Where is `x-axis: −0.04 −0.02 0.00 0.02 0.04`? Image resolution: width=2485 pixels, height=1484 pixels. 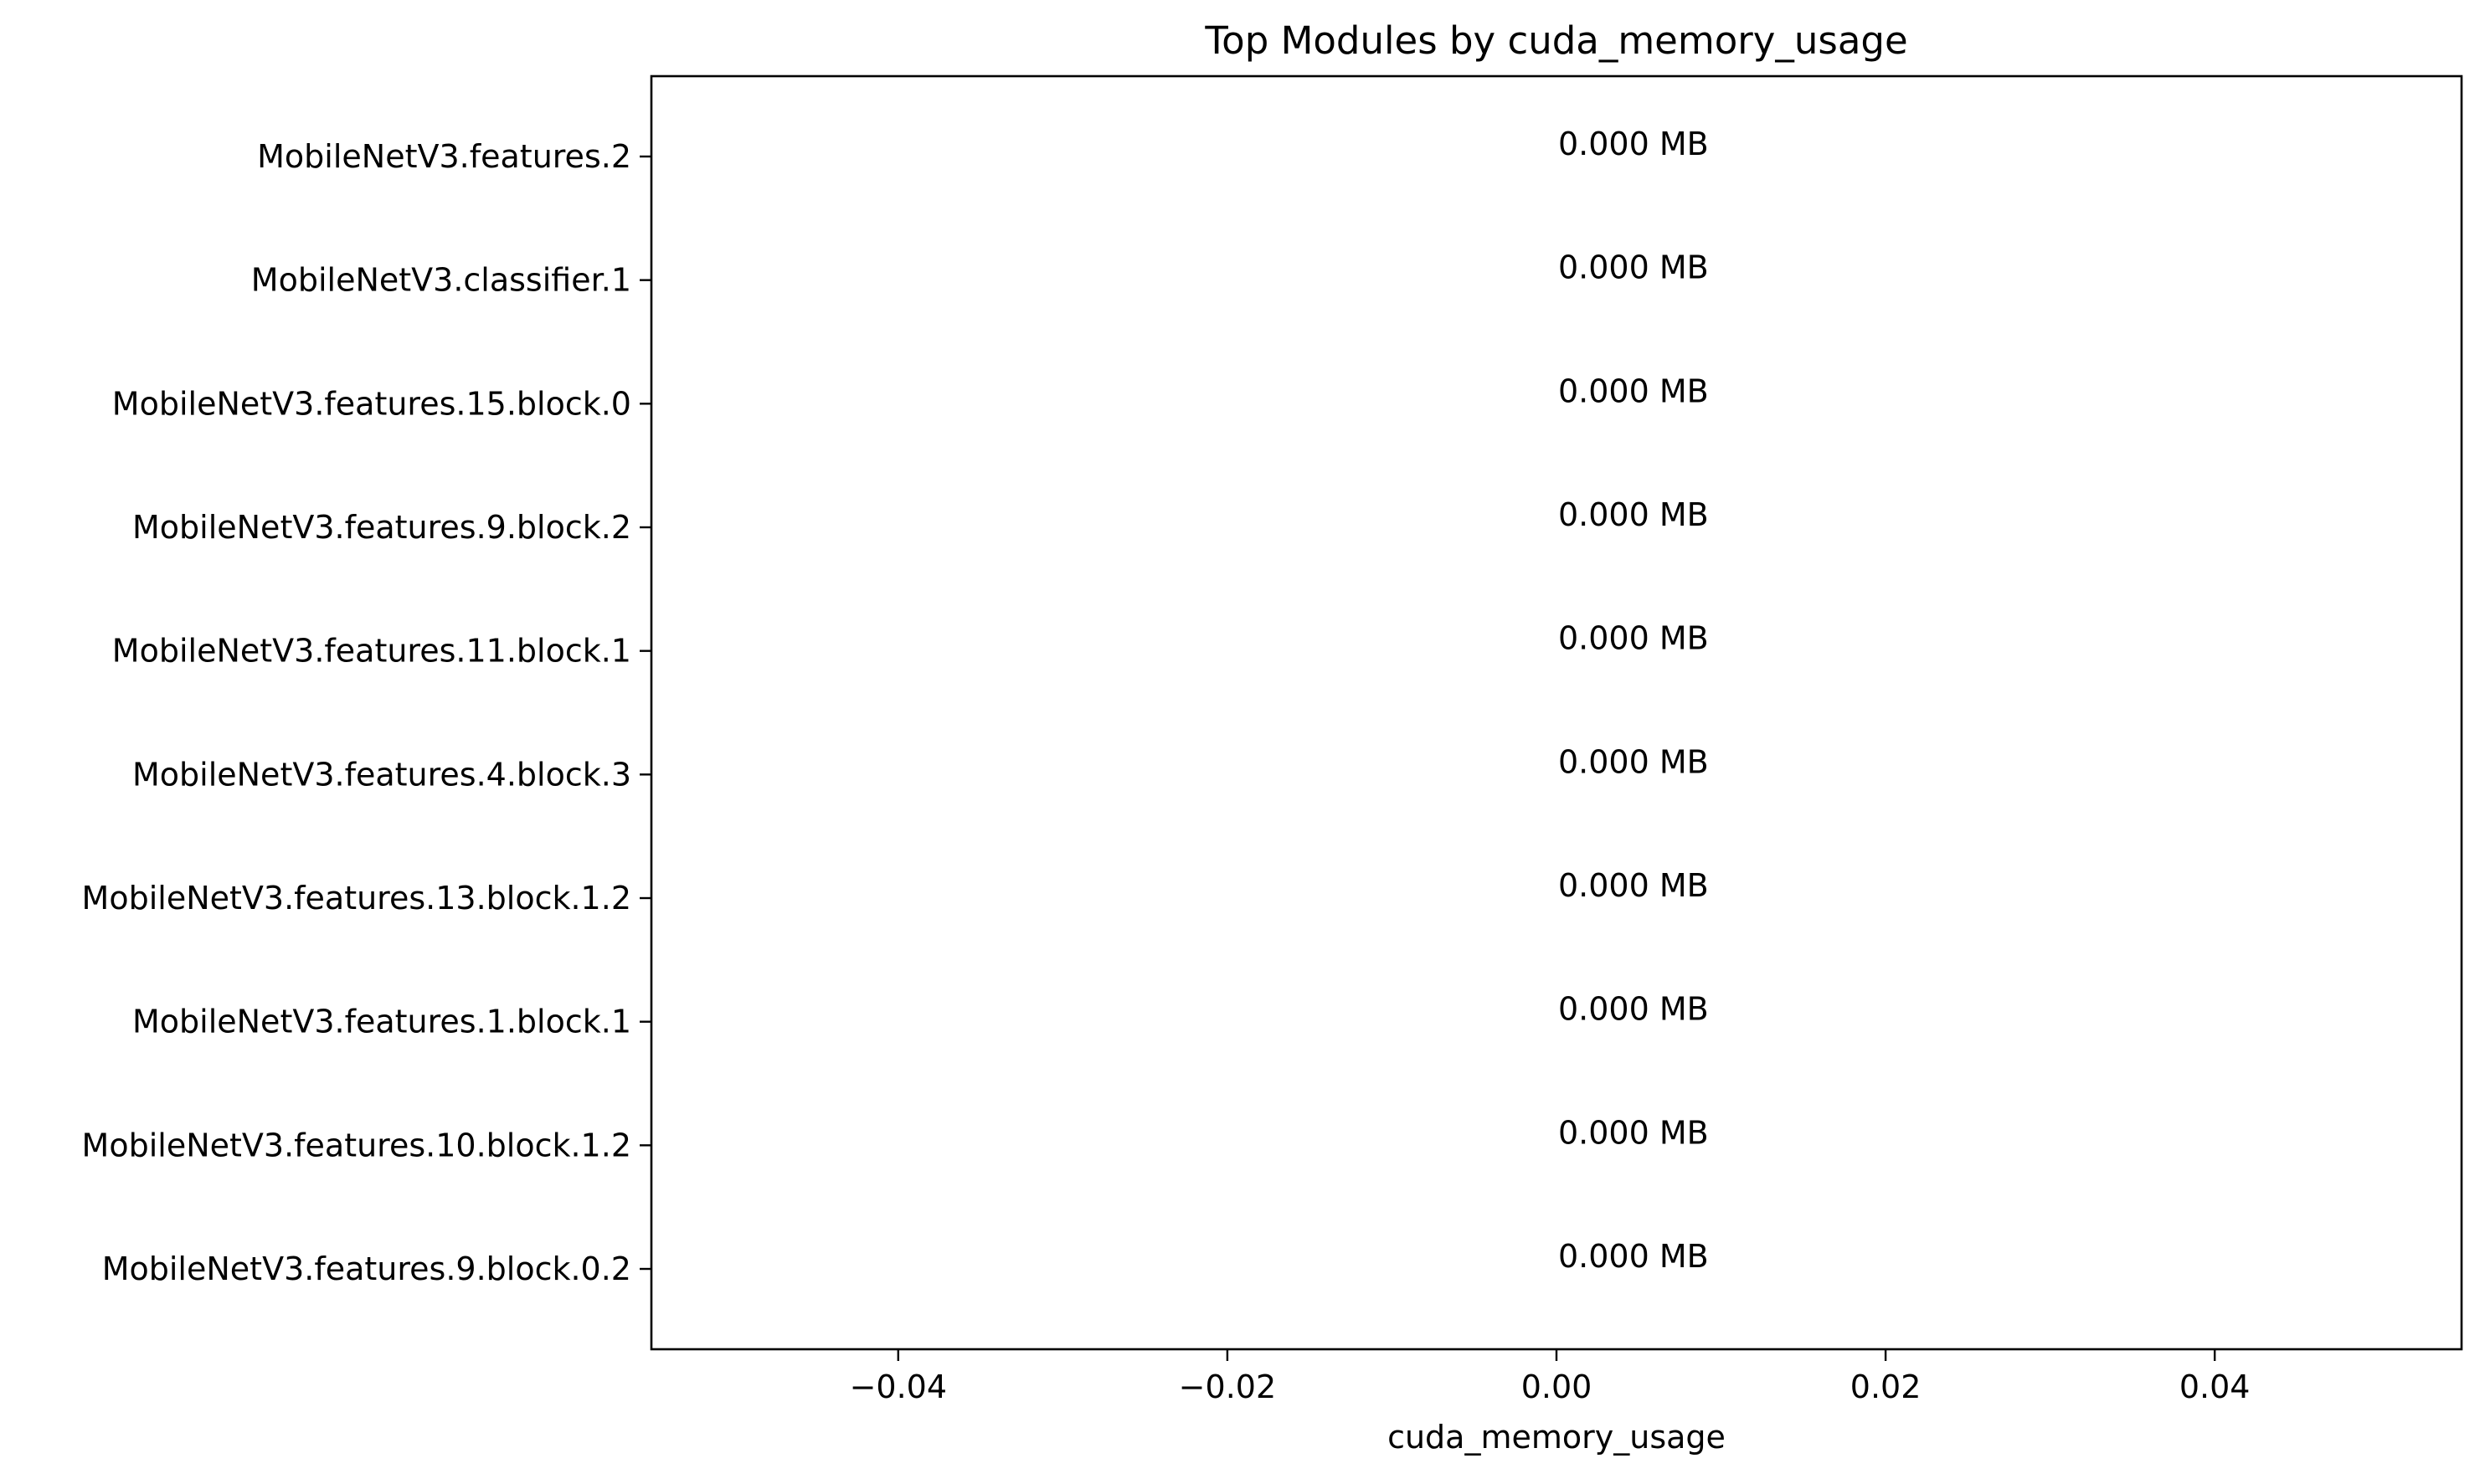
x-axis: −0.04 −0.02 0.00 0.02 0.04 is located at coordinates (1550, 1377).